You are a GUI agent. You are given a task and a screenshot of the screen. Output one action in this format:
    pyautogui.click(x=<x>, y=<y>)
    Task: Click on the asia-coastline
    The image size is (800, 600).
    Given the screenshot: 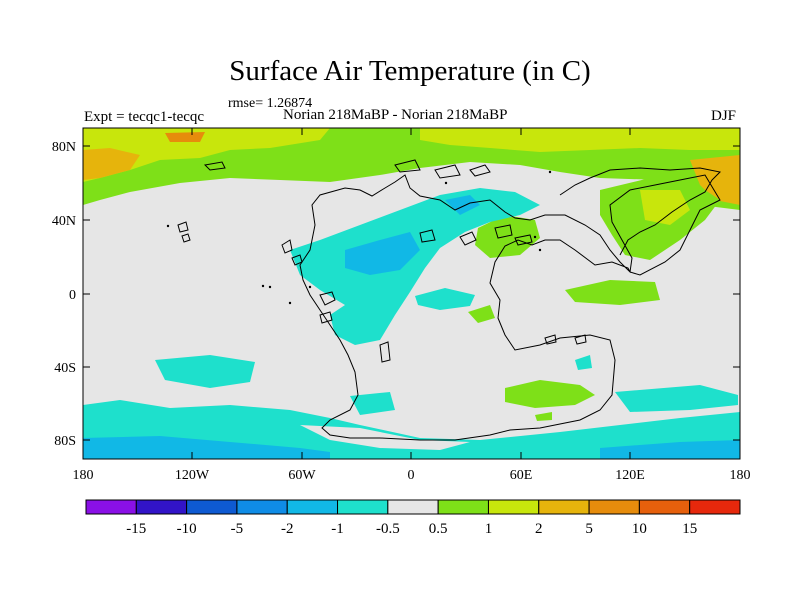 What is the action you would take?
    pyautogui.click(x=640, y=211)
    